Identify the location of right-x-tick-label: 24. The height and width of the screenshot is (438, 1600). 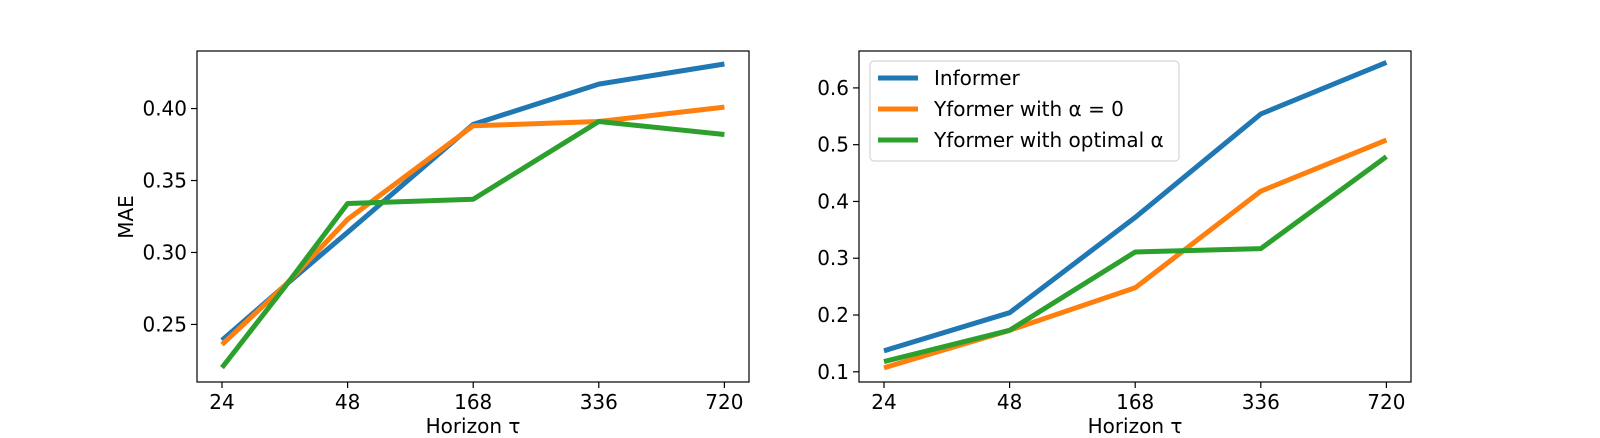
(883, 402).